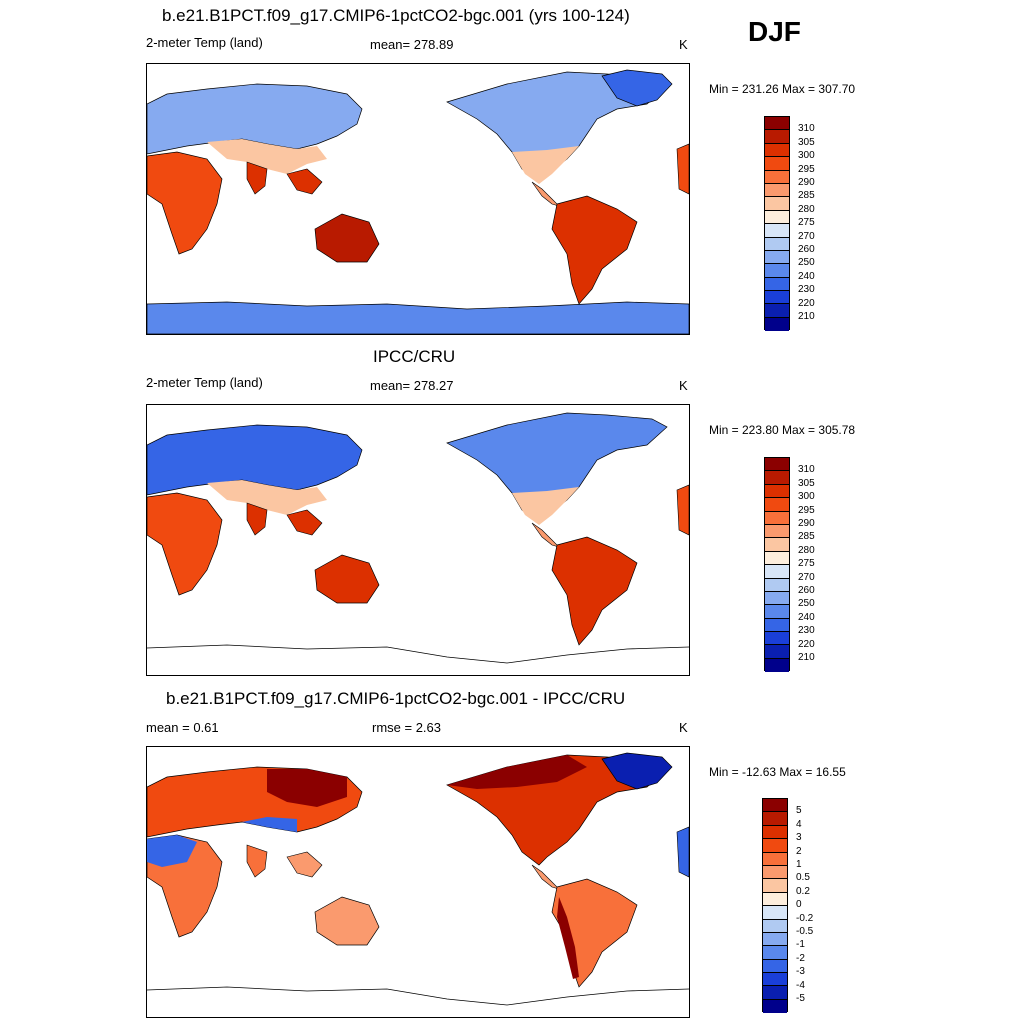  I want to click on colorbar-tick-label: 210, so click(806, 316).